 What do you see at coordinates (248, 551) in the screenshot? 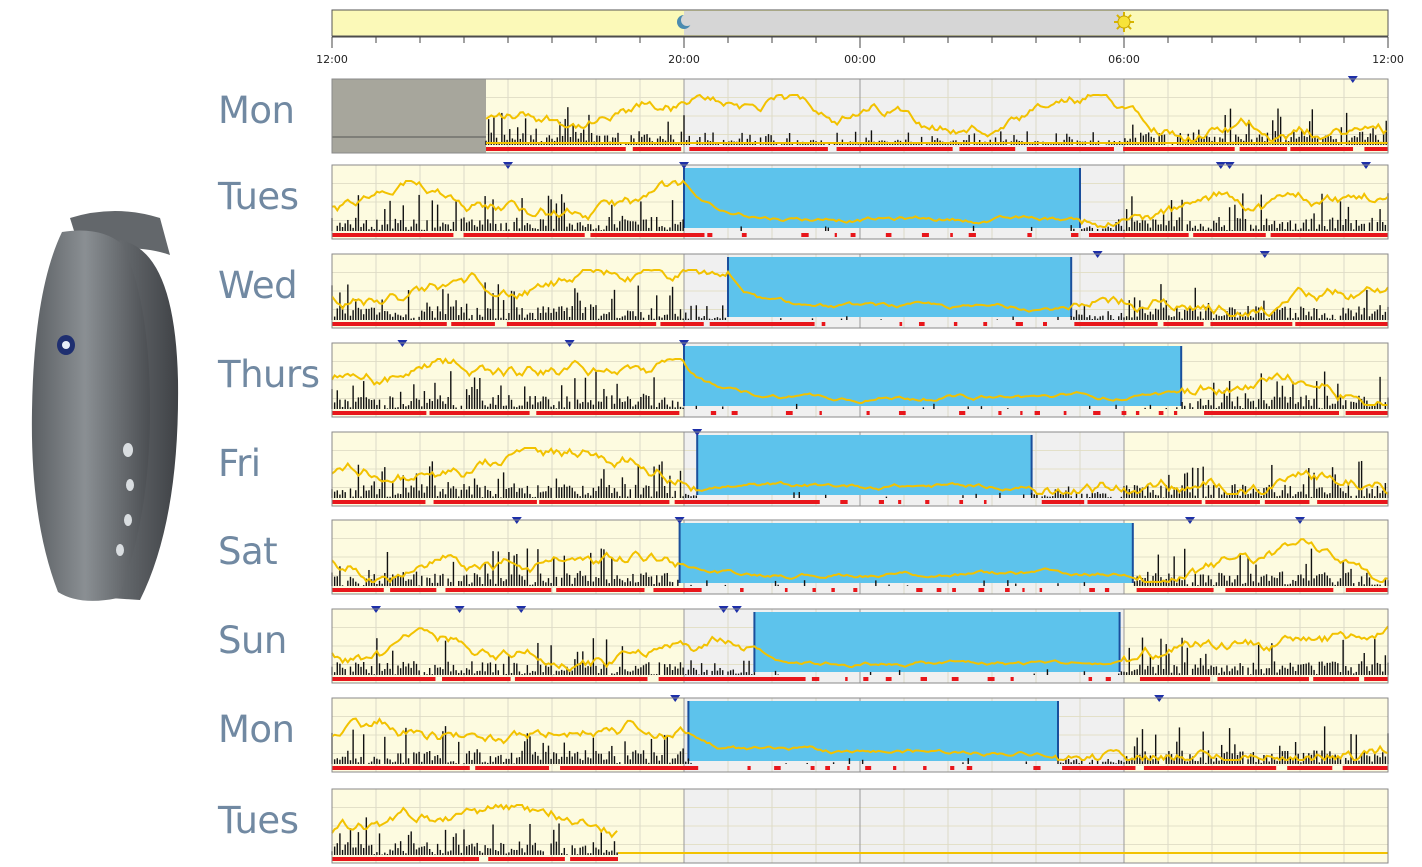
I see `day-label: Sat` at bounding box center [248, 551].